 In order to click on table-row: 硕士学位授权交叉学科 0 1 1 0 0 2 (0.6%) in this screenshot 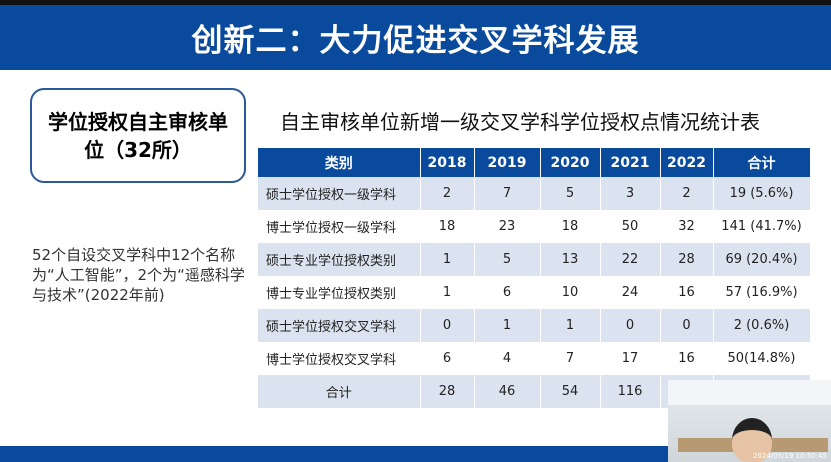, I will do `click(534, 325)`.